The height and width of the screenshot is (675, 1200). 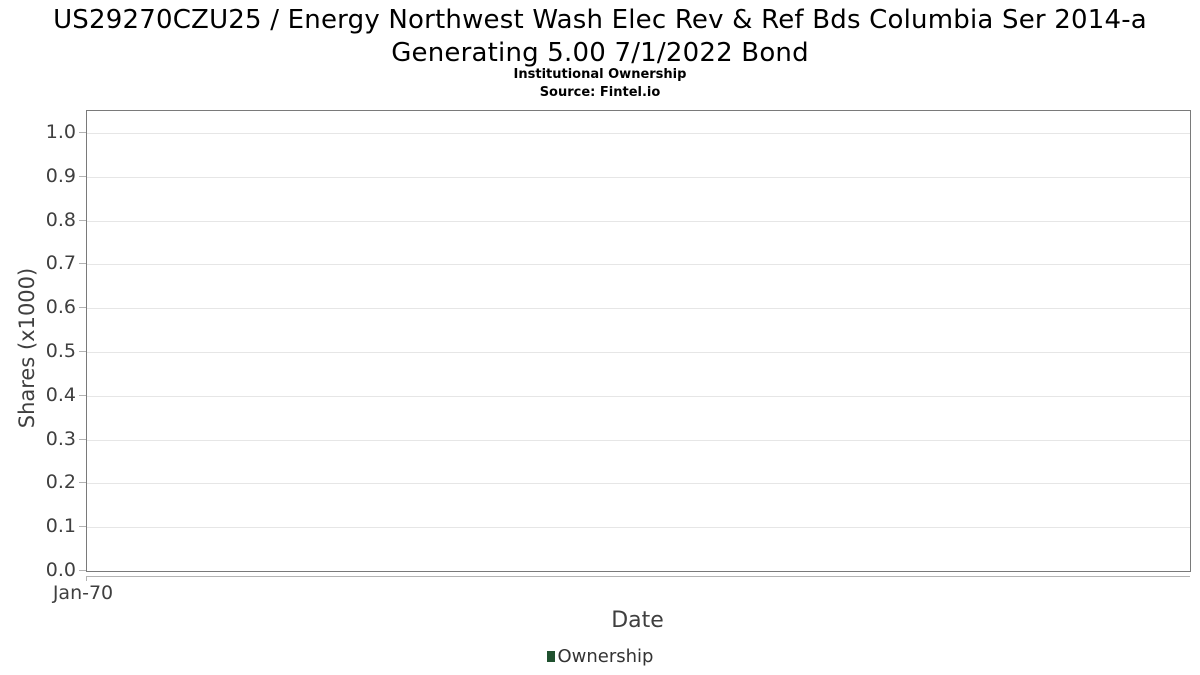 What do you see at coordinates (60, 526) in the screenshot?
I see `y-tick-label: 0.1` at bounding box center [60, 526].